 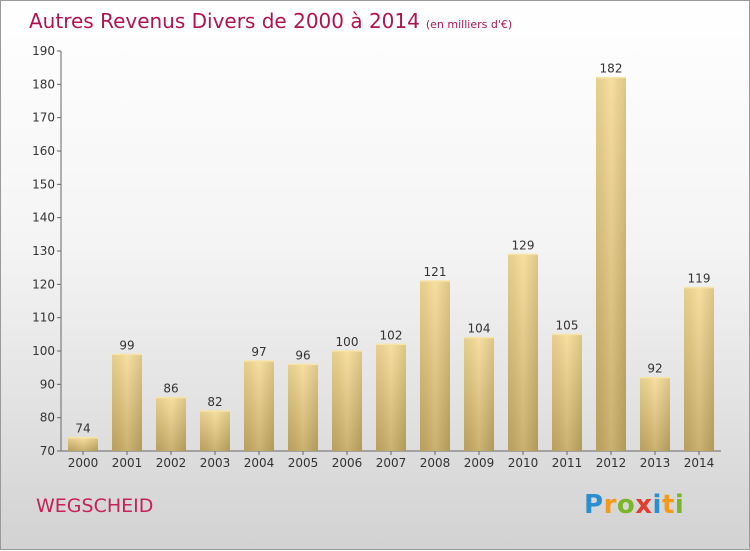 What do you see at coordinates (43, 318) in the screenshot?
I see `y-tick-label: 110` at bounding box center [43, 318].